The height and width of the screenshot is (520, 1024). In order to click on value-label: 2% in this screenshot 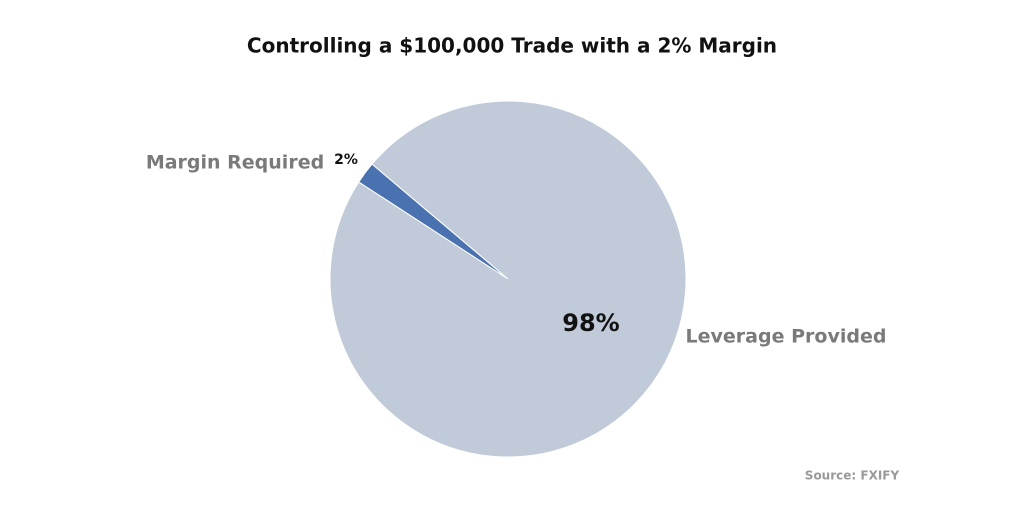, I will do `click(346, 160)`.